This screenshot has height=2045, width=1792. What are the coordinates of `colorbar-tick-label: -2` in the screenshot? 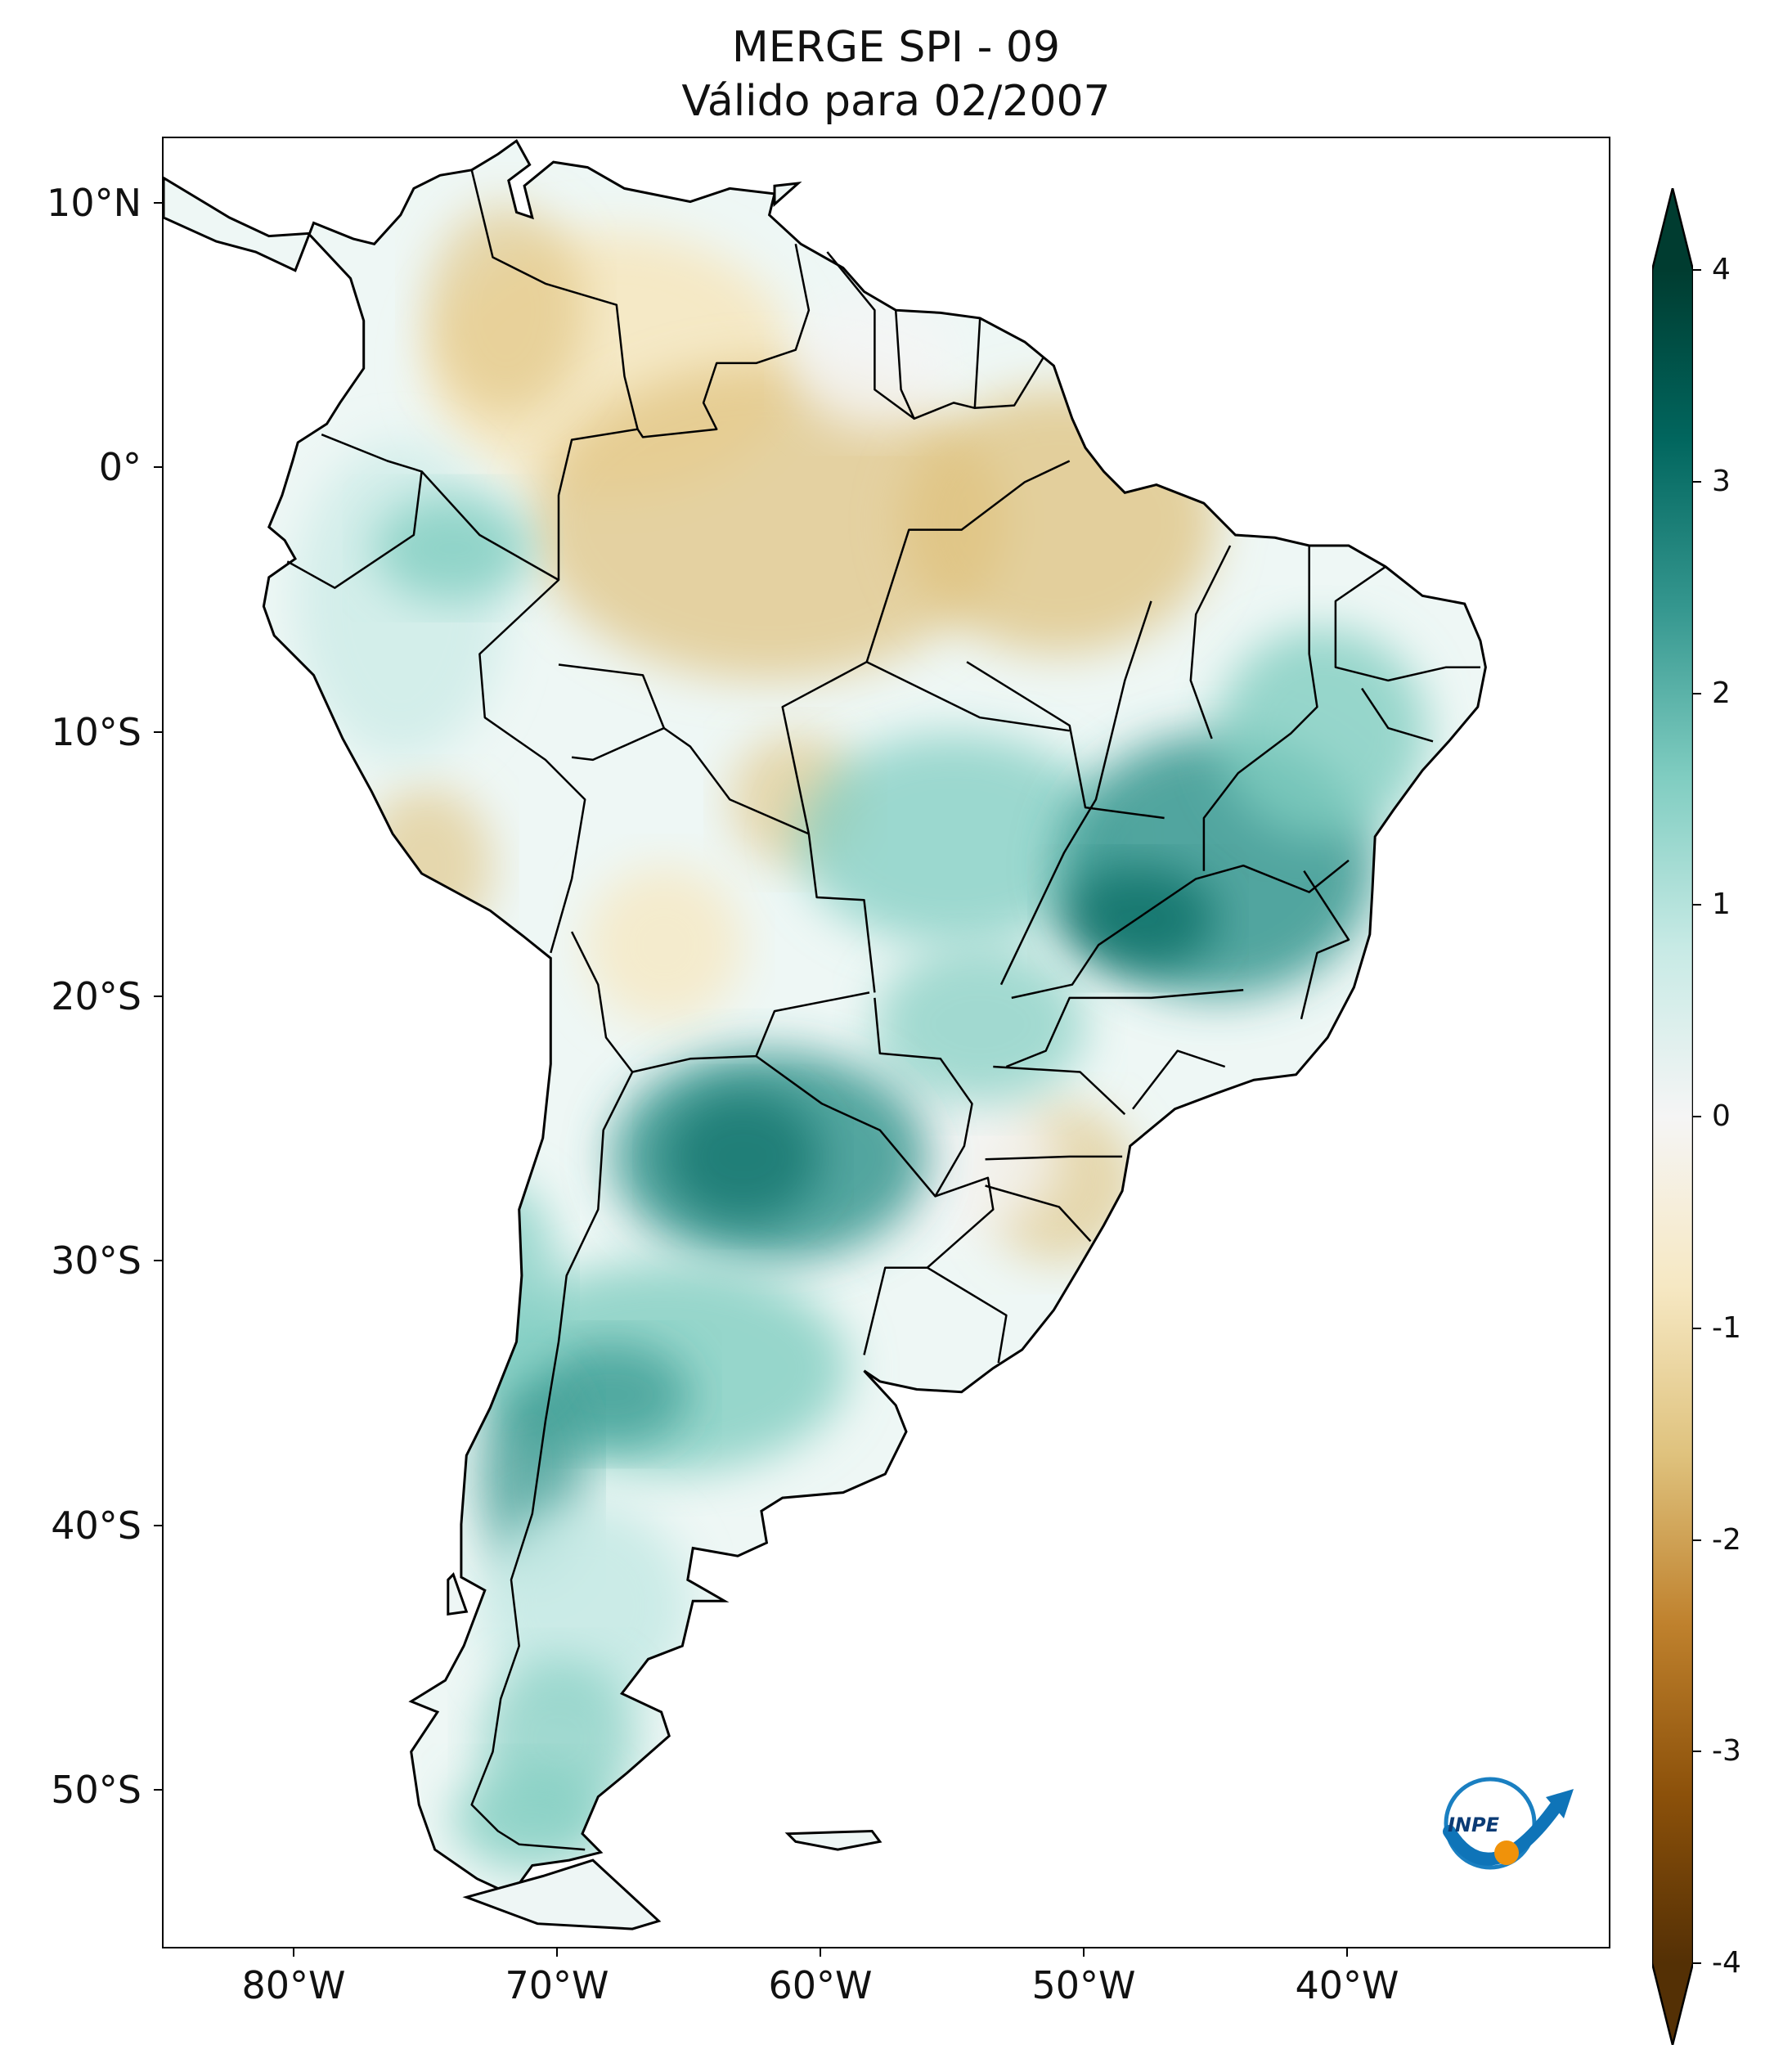 It's located at (1726, 1539).